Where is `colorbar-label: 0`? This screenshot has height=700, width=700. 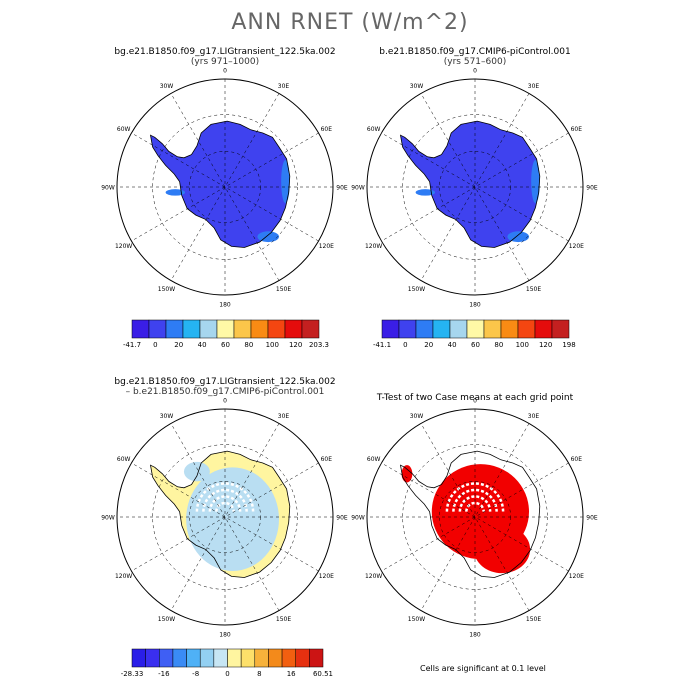 colorbar-label: 0 is located at coordinates (155, 345).